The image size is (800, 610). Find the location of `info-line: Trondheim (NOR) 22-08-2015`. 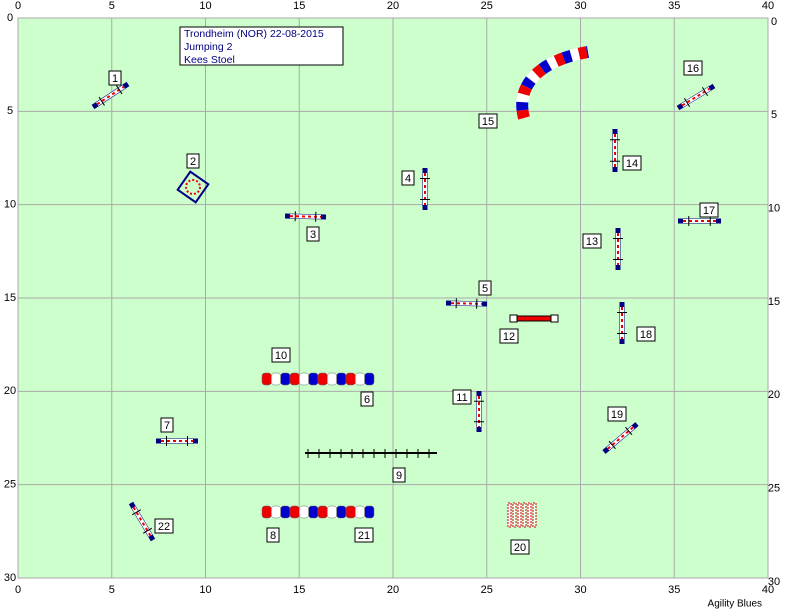

info-line: Trondheim (NOR) 22-08-2015 is located at coordinates (254, 34).